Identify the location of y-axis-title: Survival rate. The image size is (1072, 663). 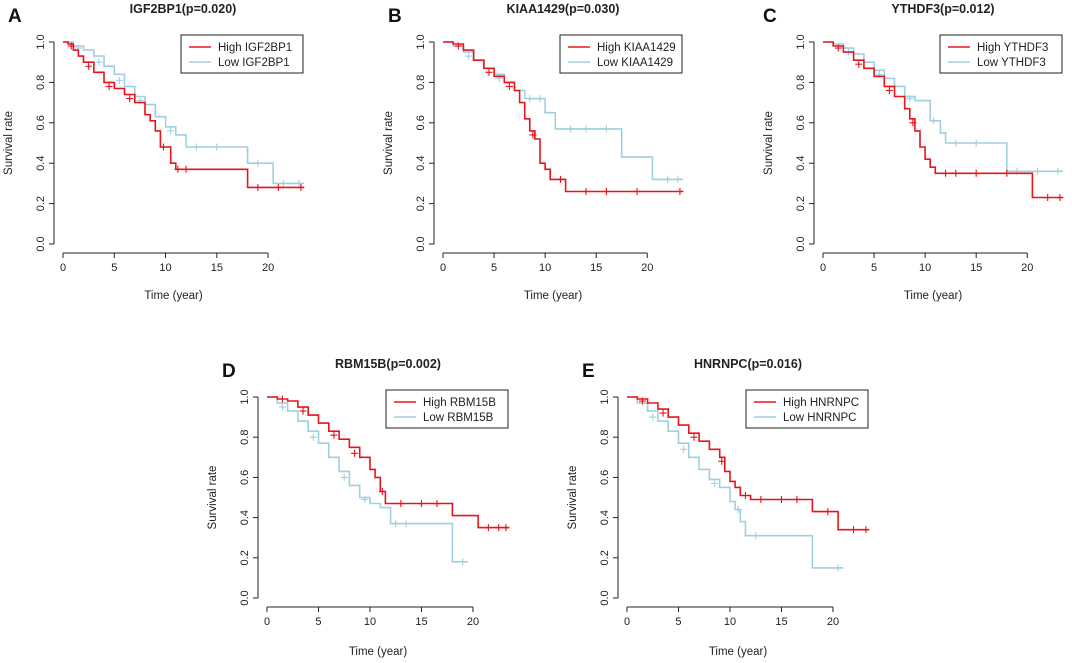
(9, 143).